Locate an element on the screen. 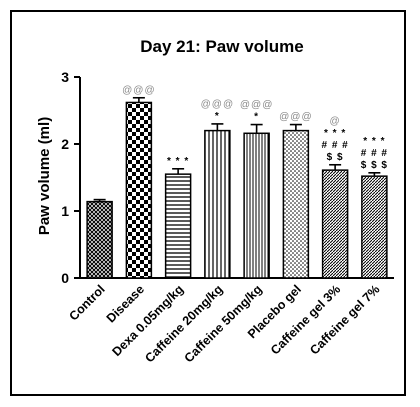  y-tick-label: 2 is located at coordinates (65, 144).